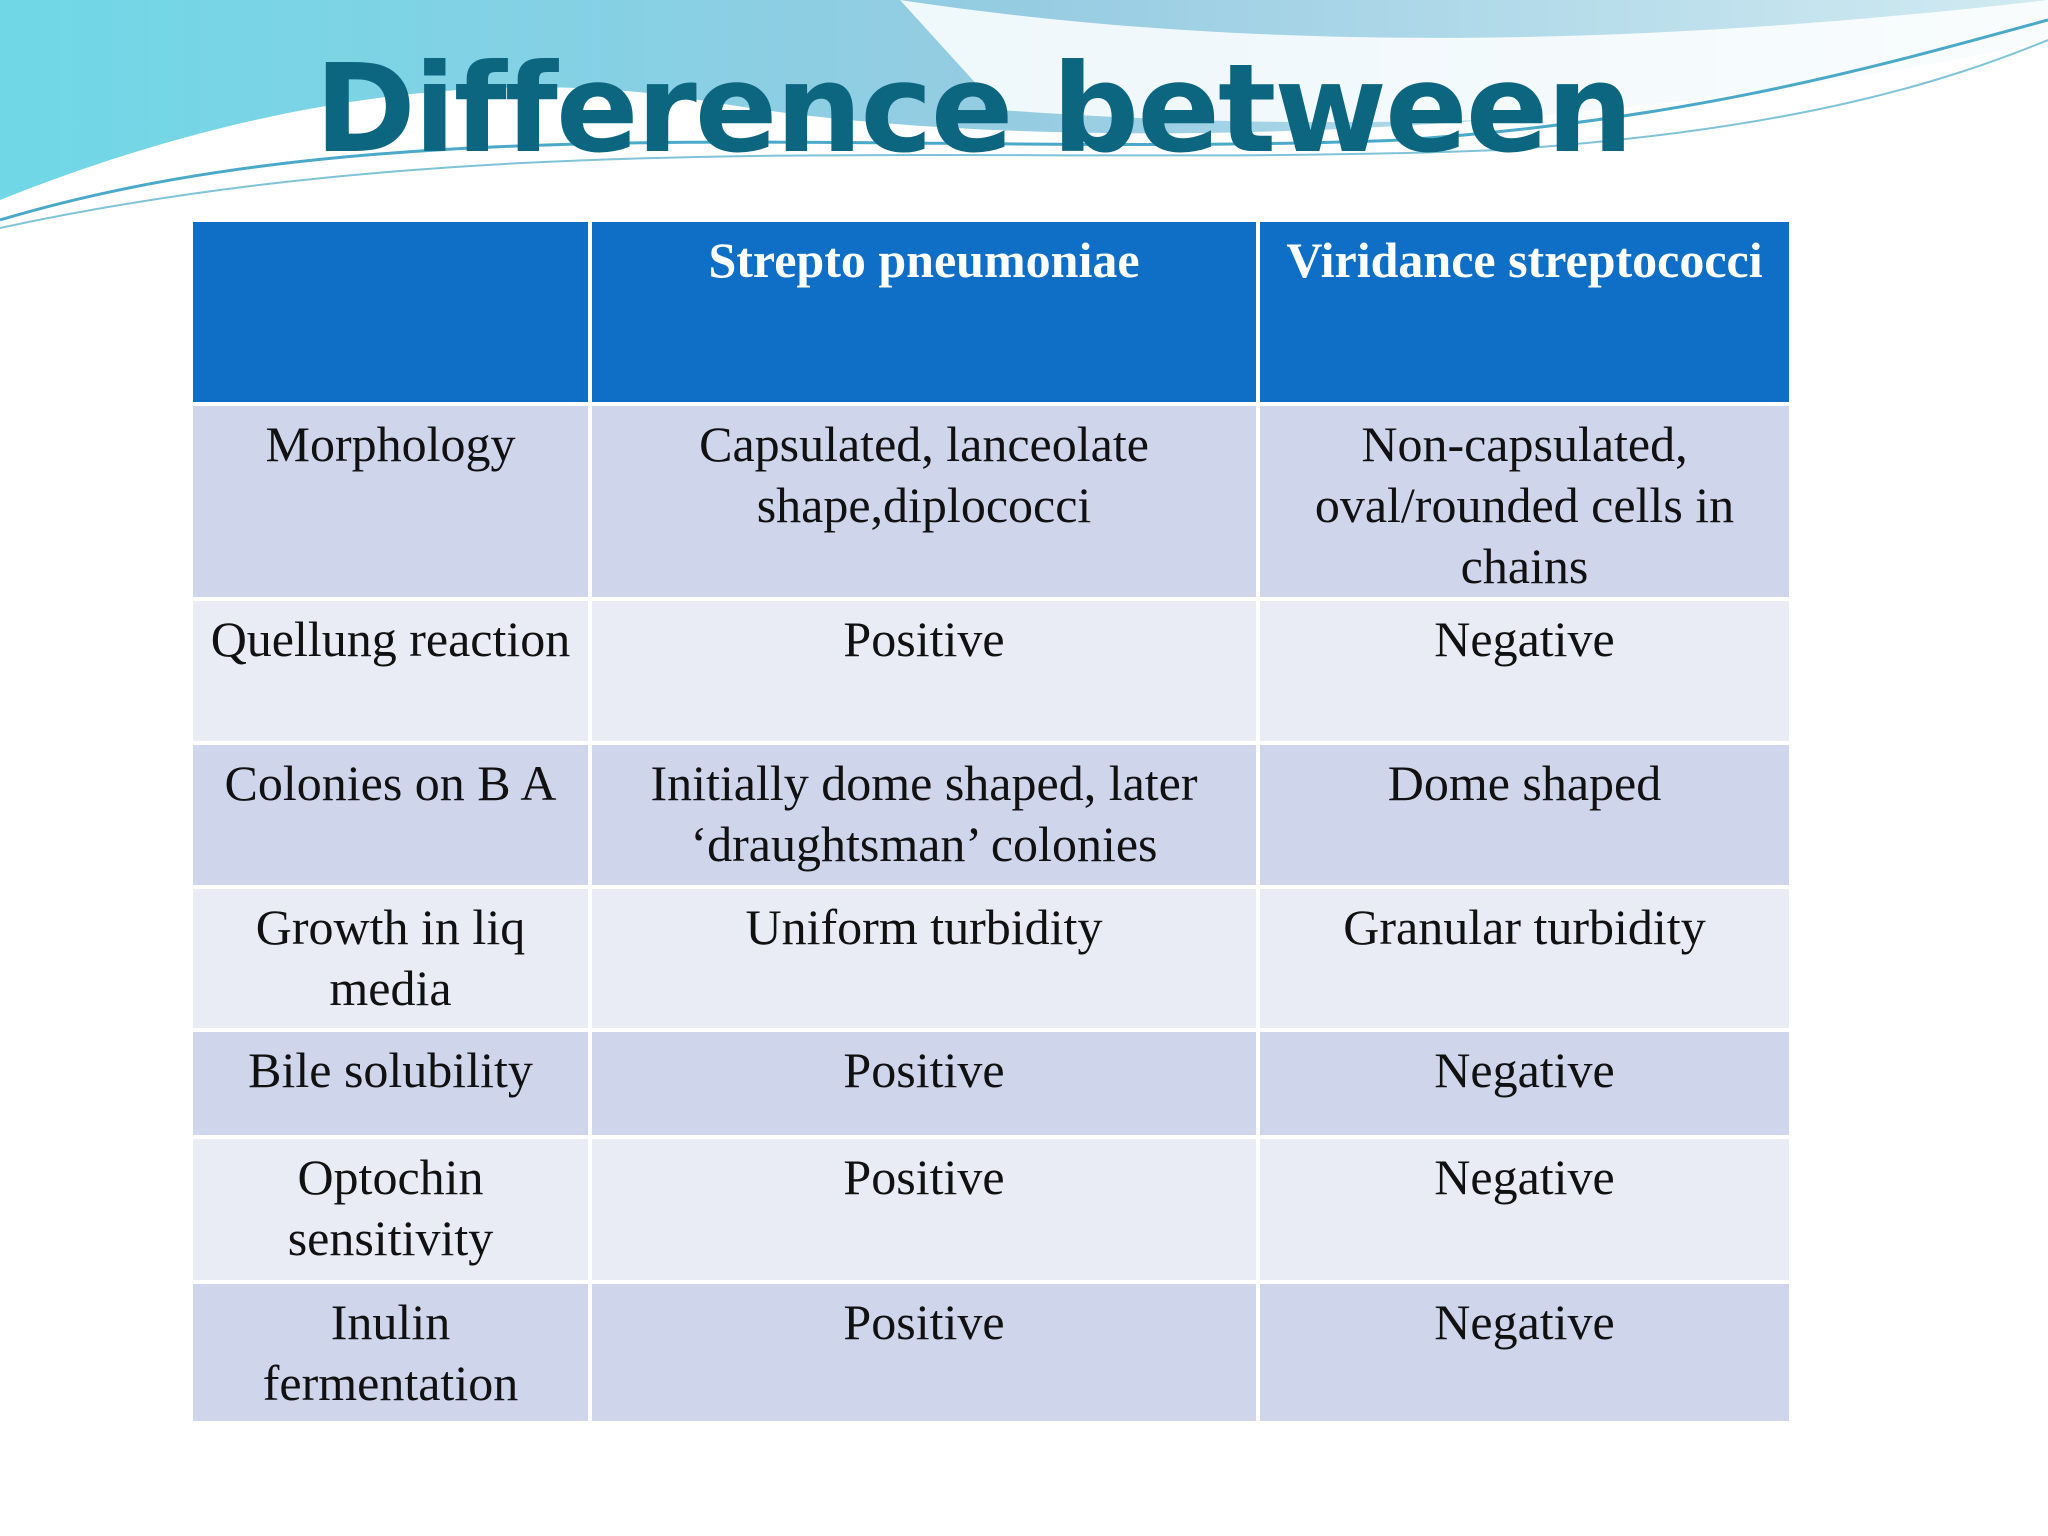 The width and height of the screenshot is (2048, 1536). What do you see at coordinates (1524, 815) in the screenshot?
I see `table-cell: Dome shaped` at bounding box center [1524, 815].